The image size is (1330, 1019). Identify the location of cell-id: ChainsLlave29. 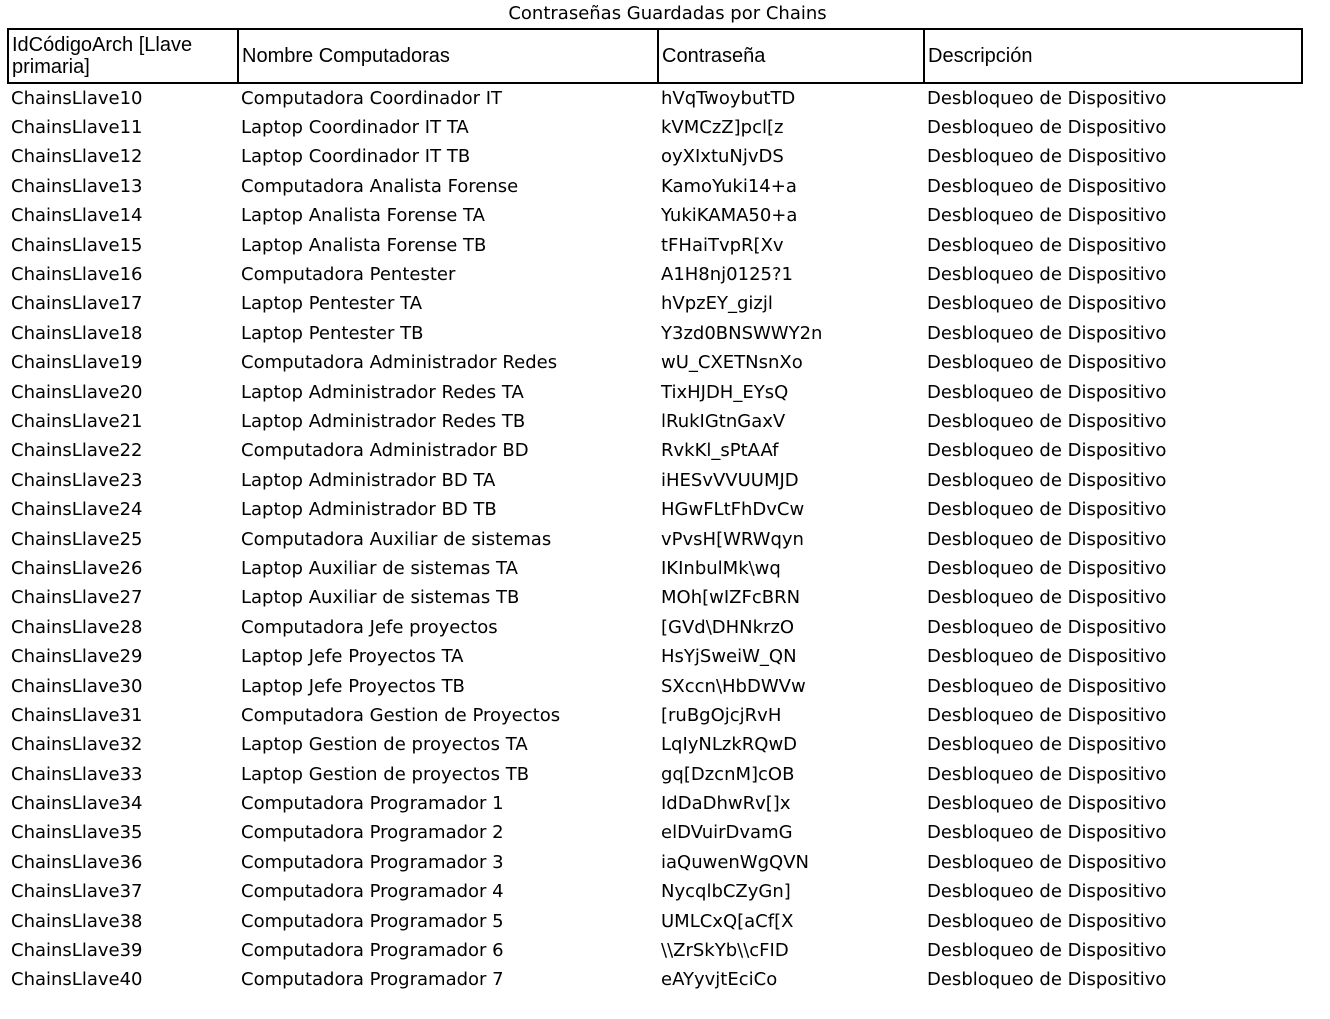
(77, 657).